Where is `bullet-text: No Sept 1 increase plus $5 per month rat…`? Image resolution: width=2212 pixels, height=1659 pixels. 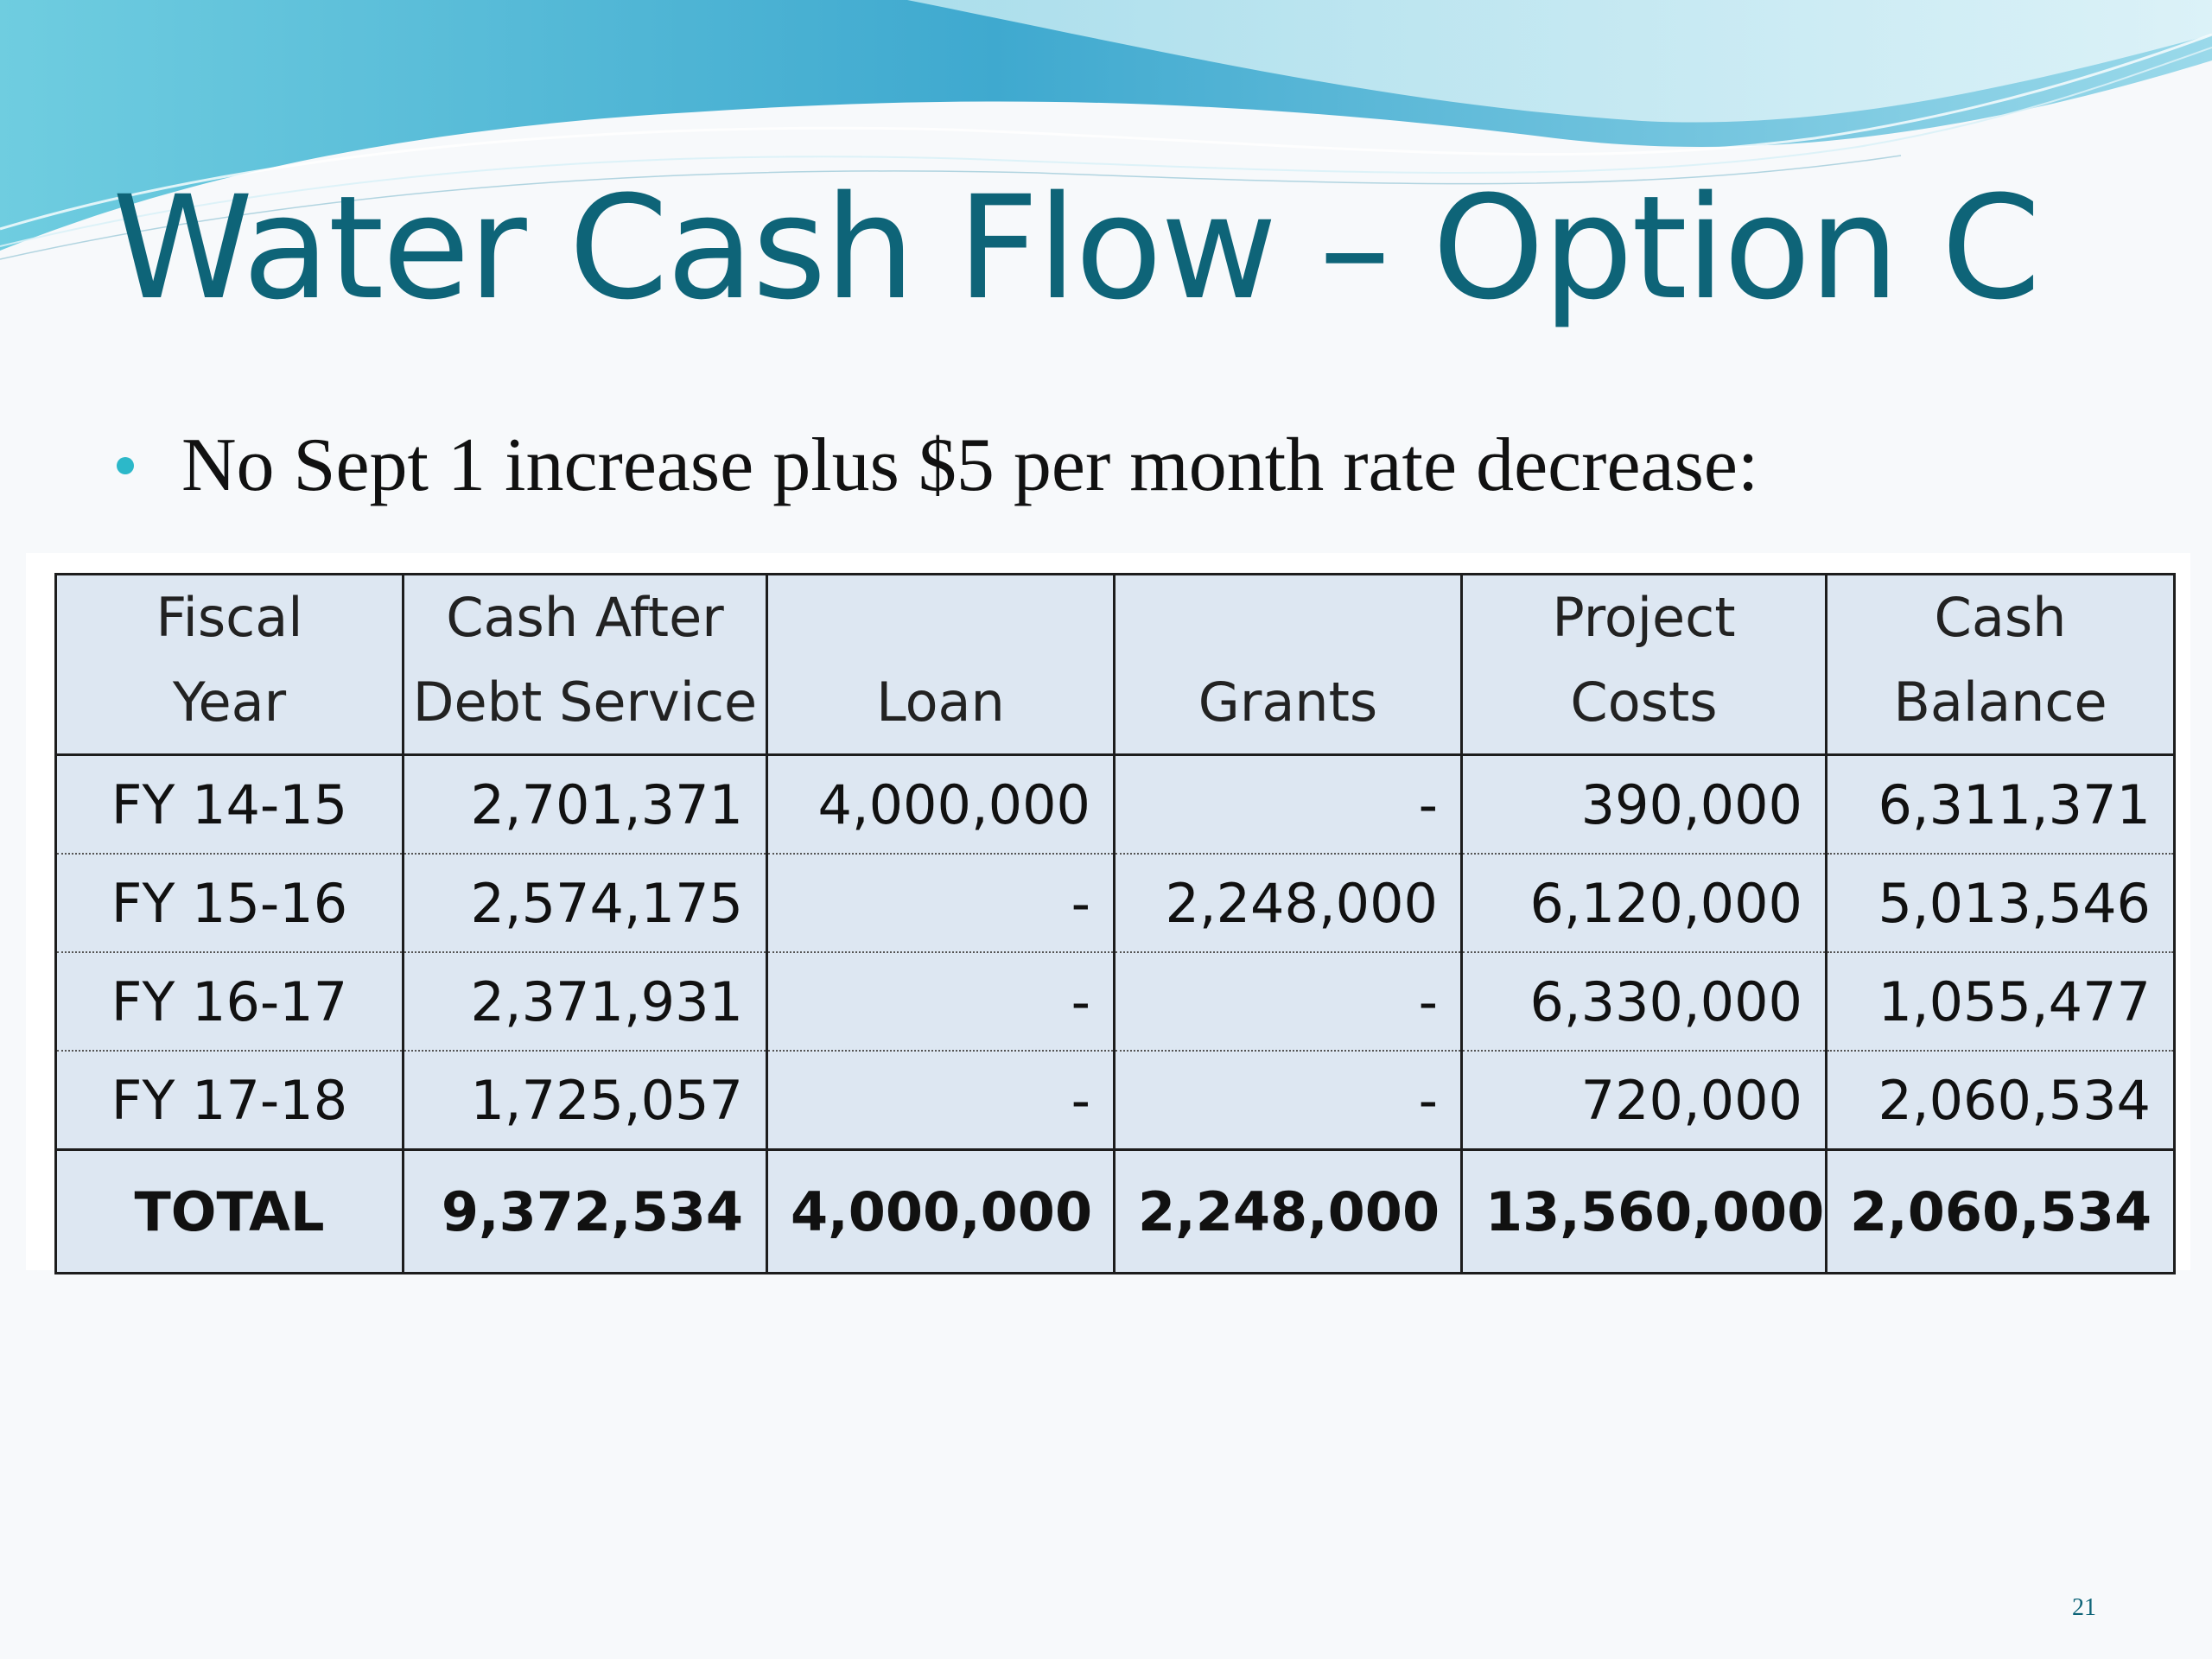 bullet-text: No Sept 1 increase plus $5 per month rat… is located at coordinates (970, 465).